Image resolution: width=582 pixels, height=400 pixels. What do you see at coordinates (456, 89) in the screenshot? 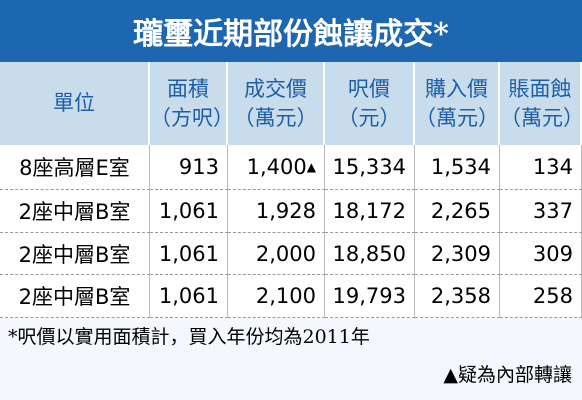
I see `text: 購入價` at bounding box center [456, 89].